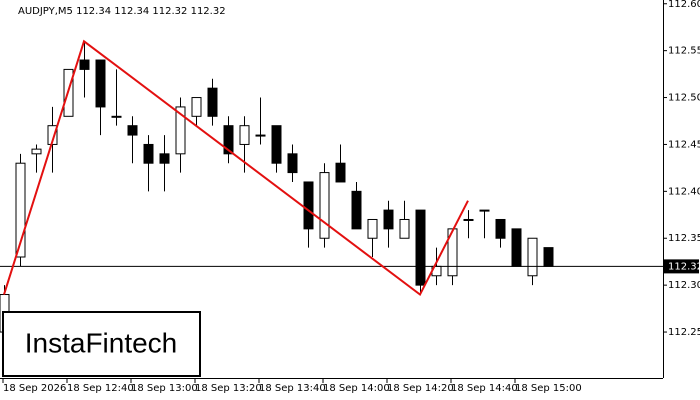  I want to click on x-tick-label: 18 Sep 13:00, so click(164, 388).